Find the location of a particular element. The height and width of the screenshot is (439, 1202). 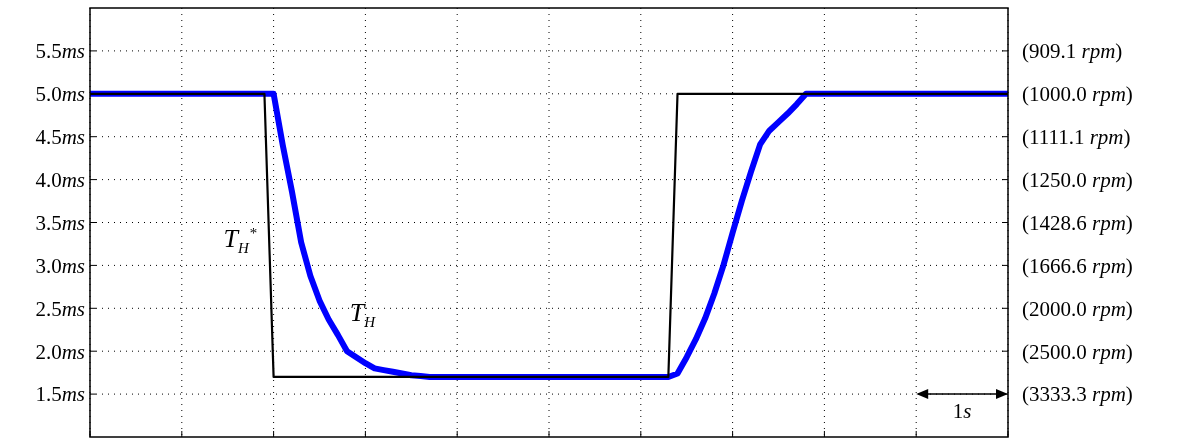

text: (909.1 rpm) is located at coordinates (1072, 51).